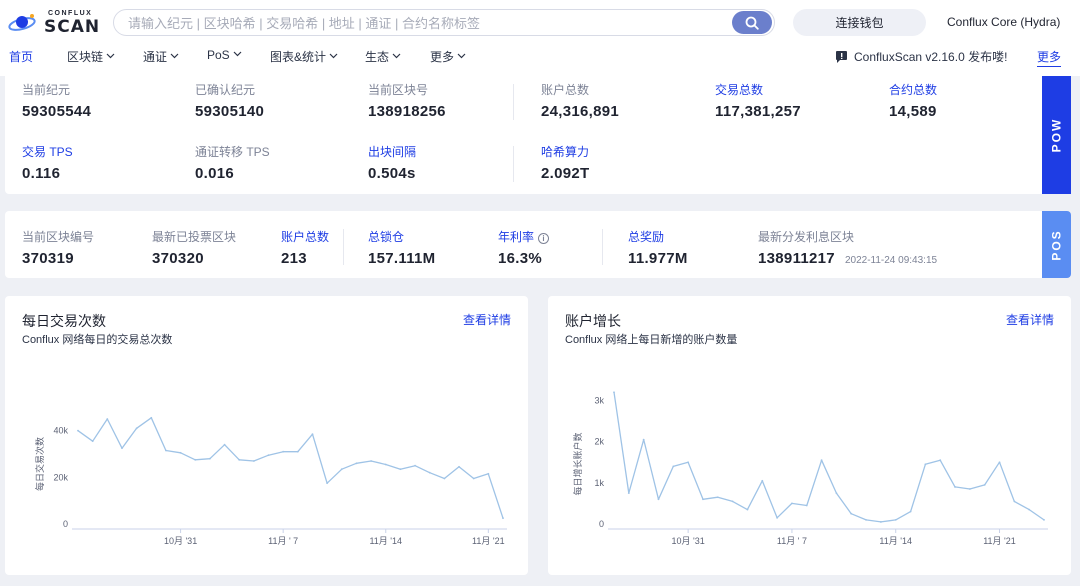  What do you see at coordinates (294, 258) in the screenshot?
I see `stat-value: 213` at bounding box center [294, 258].